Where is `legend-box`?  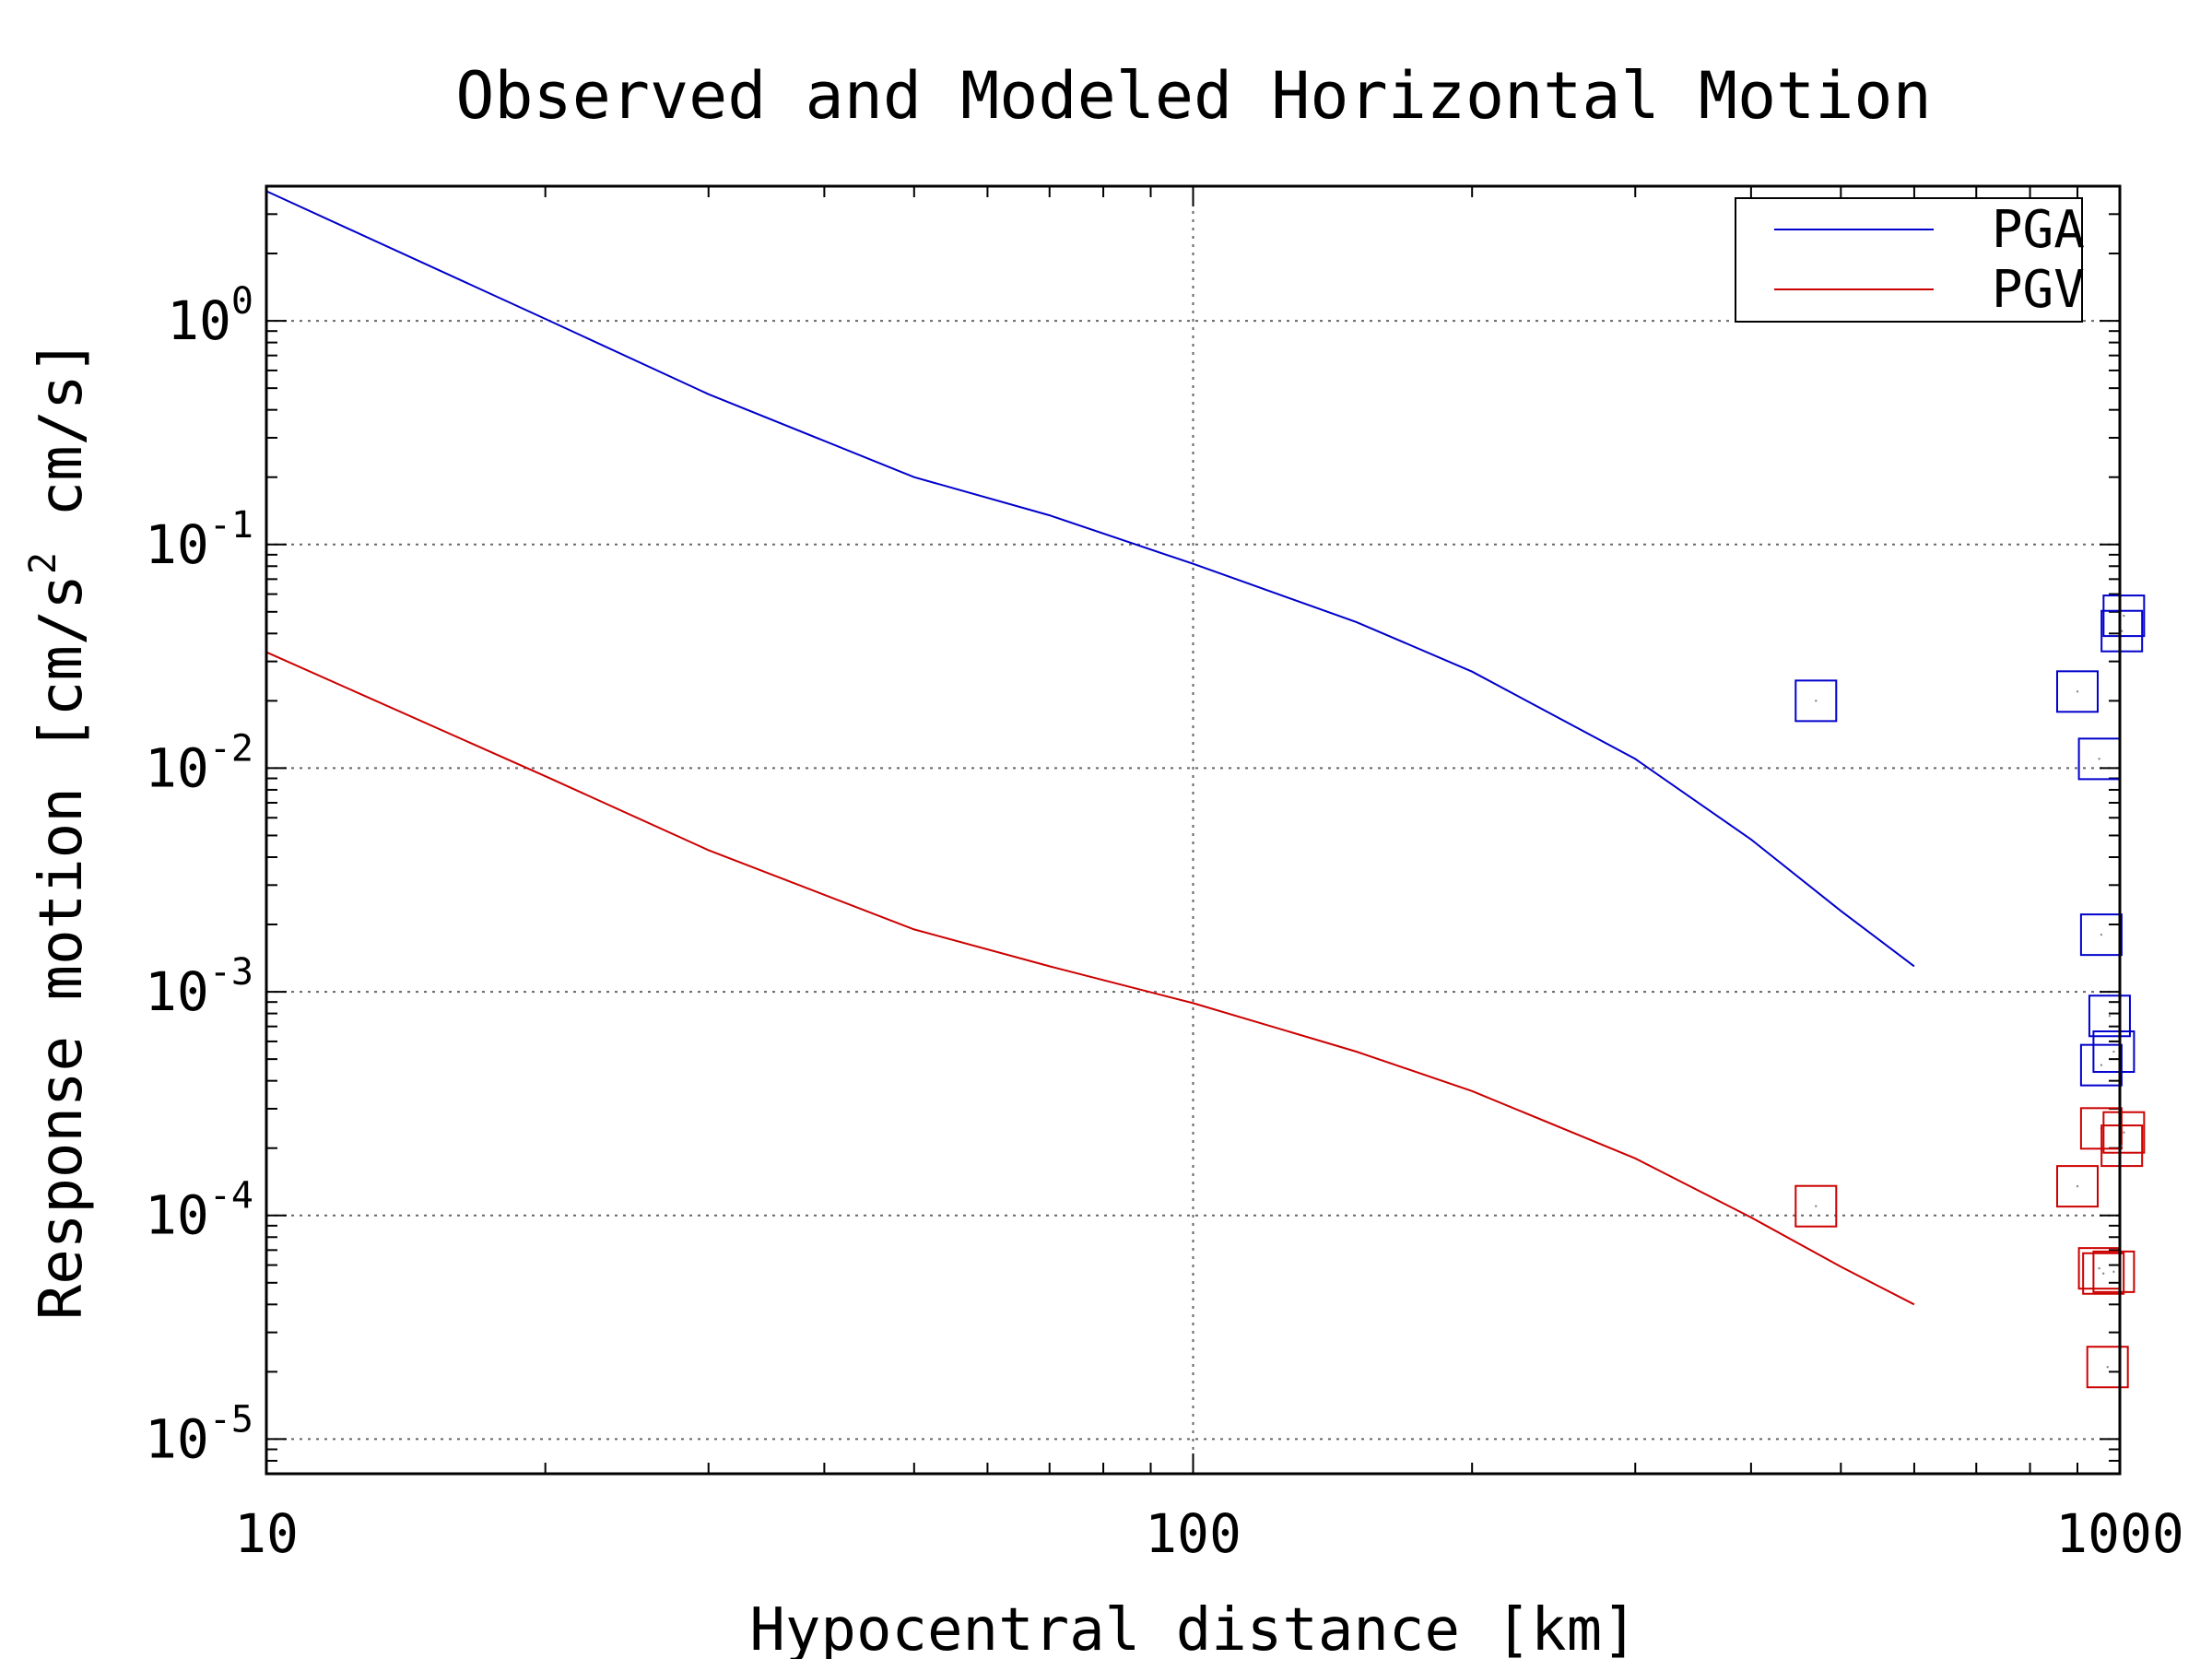 legend-box is located at coordinates (1909, 260).